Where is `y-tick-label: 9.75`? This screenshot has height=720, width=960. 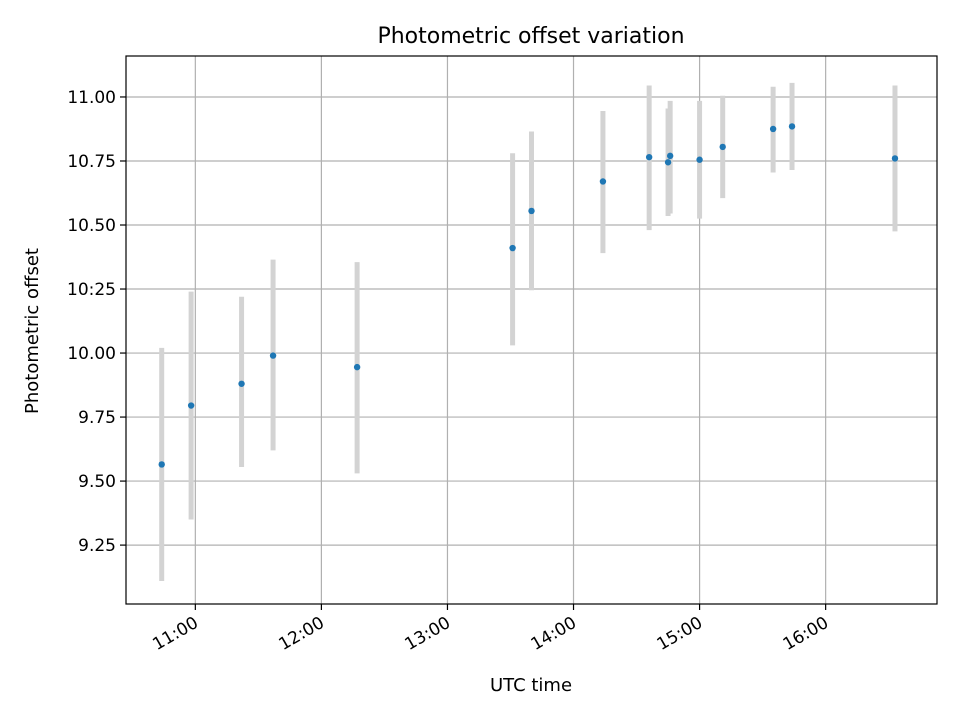 y-tick-label: 9.75 is located at coordinates (97, 418).